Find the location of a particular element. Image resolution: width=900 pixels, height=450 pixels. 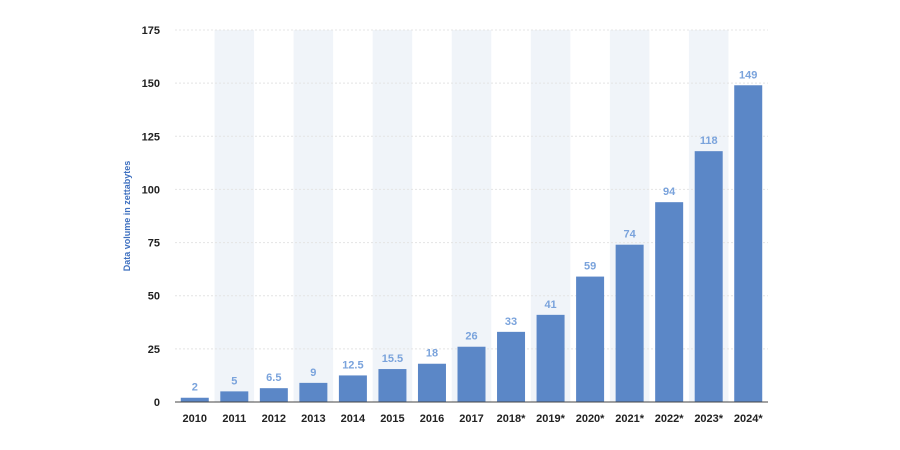

y-tick-label: 125 is located at coordinates (151, 137).